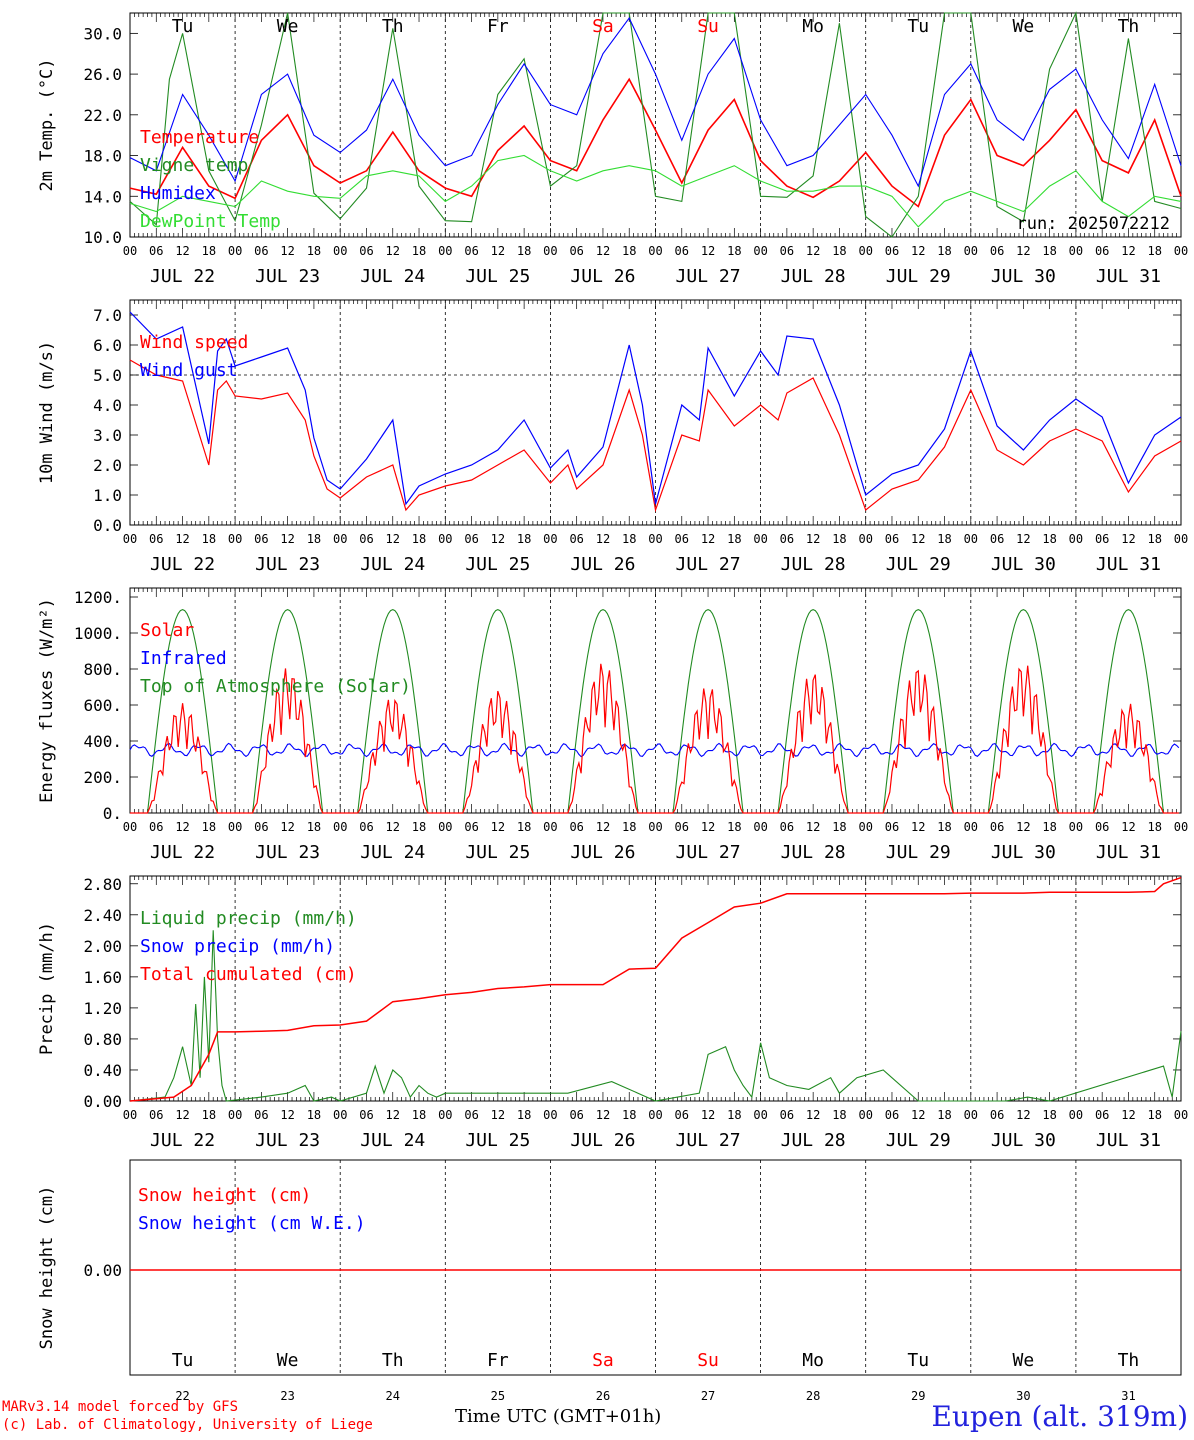 Image resolution: width=1194 pixels, height=1440 pixels. What do you see at coordinates (918, 1360) in the screenshot?
I see `weekday-label: Tu` at bounding box center [918, 1360].